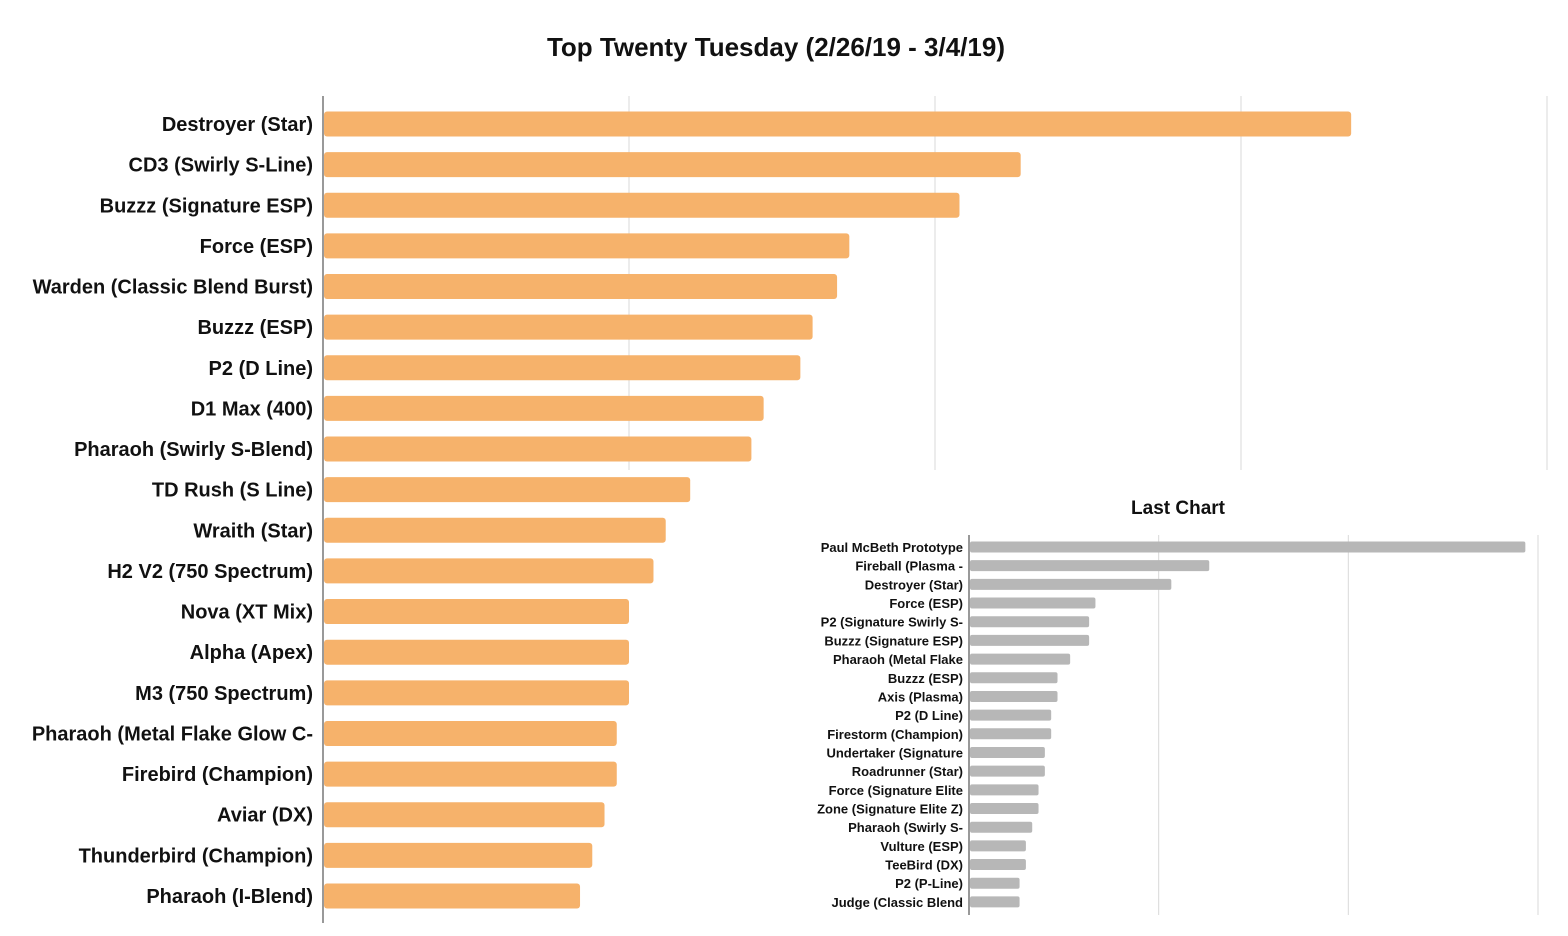 The width and height of the screenshot is (1568, 936). What do you see at coordinates (253, 531) in the screenshot?
I see `main-category-label: Wraith (Star)` at bounding box center [253, 531].